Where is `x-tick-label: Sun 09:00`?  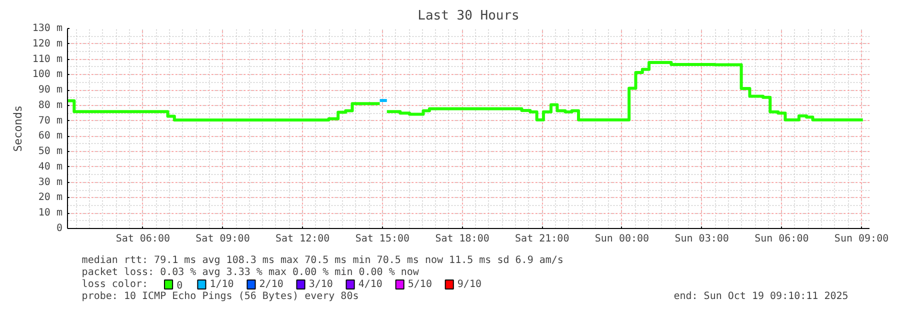 x-tick-label: Sun 09:00 is located at coordinates (861, 239).